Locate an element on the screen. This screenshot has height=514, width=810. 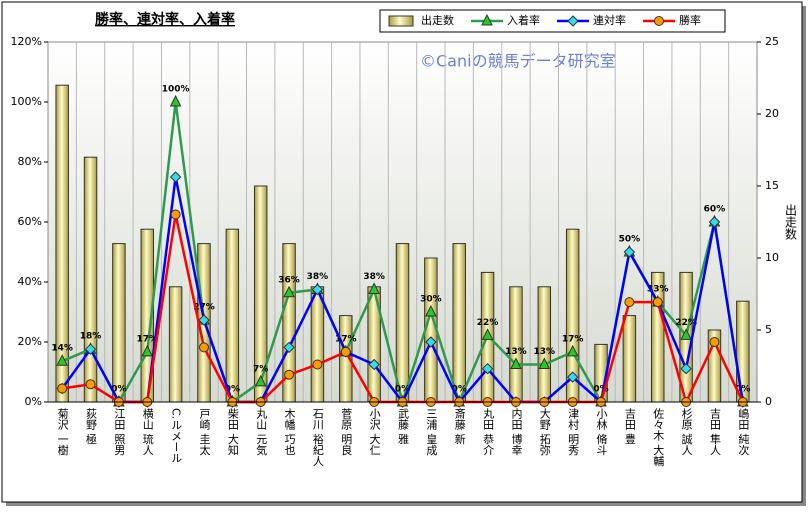
y2-tick-label: 10 is located at coordinates (772, 257).